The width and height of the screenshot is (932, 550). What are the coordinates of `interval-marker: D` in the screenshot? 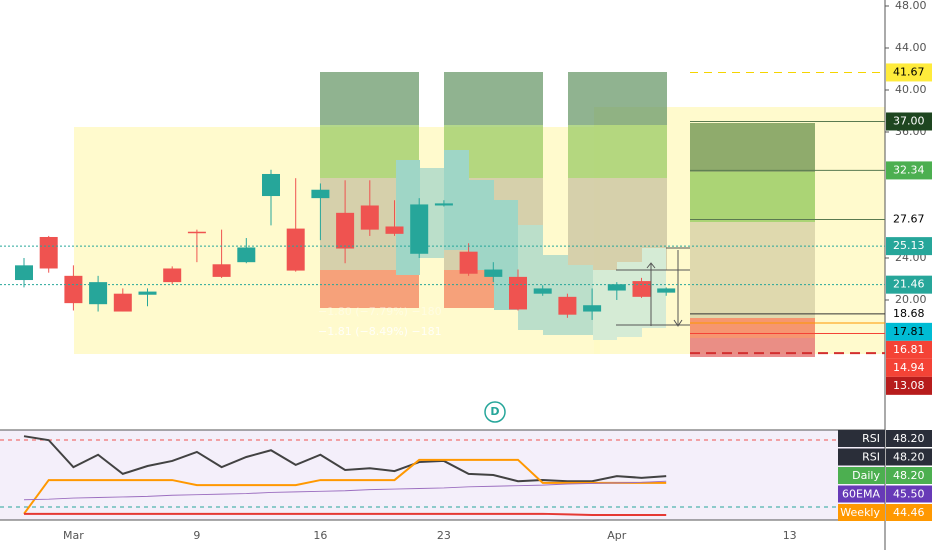 It's located at (495, 412).